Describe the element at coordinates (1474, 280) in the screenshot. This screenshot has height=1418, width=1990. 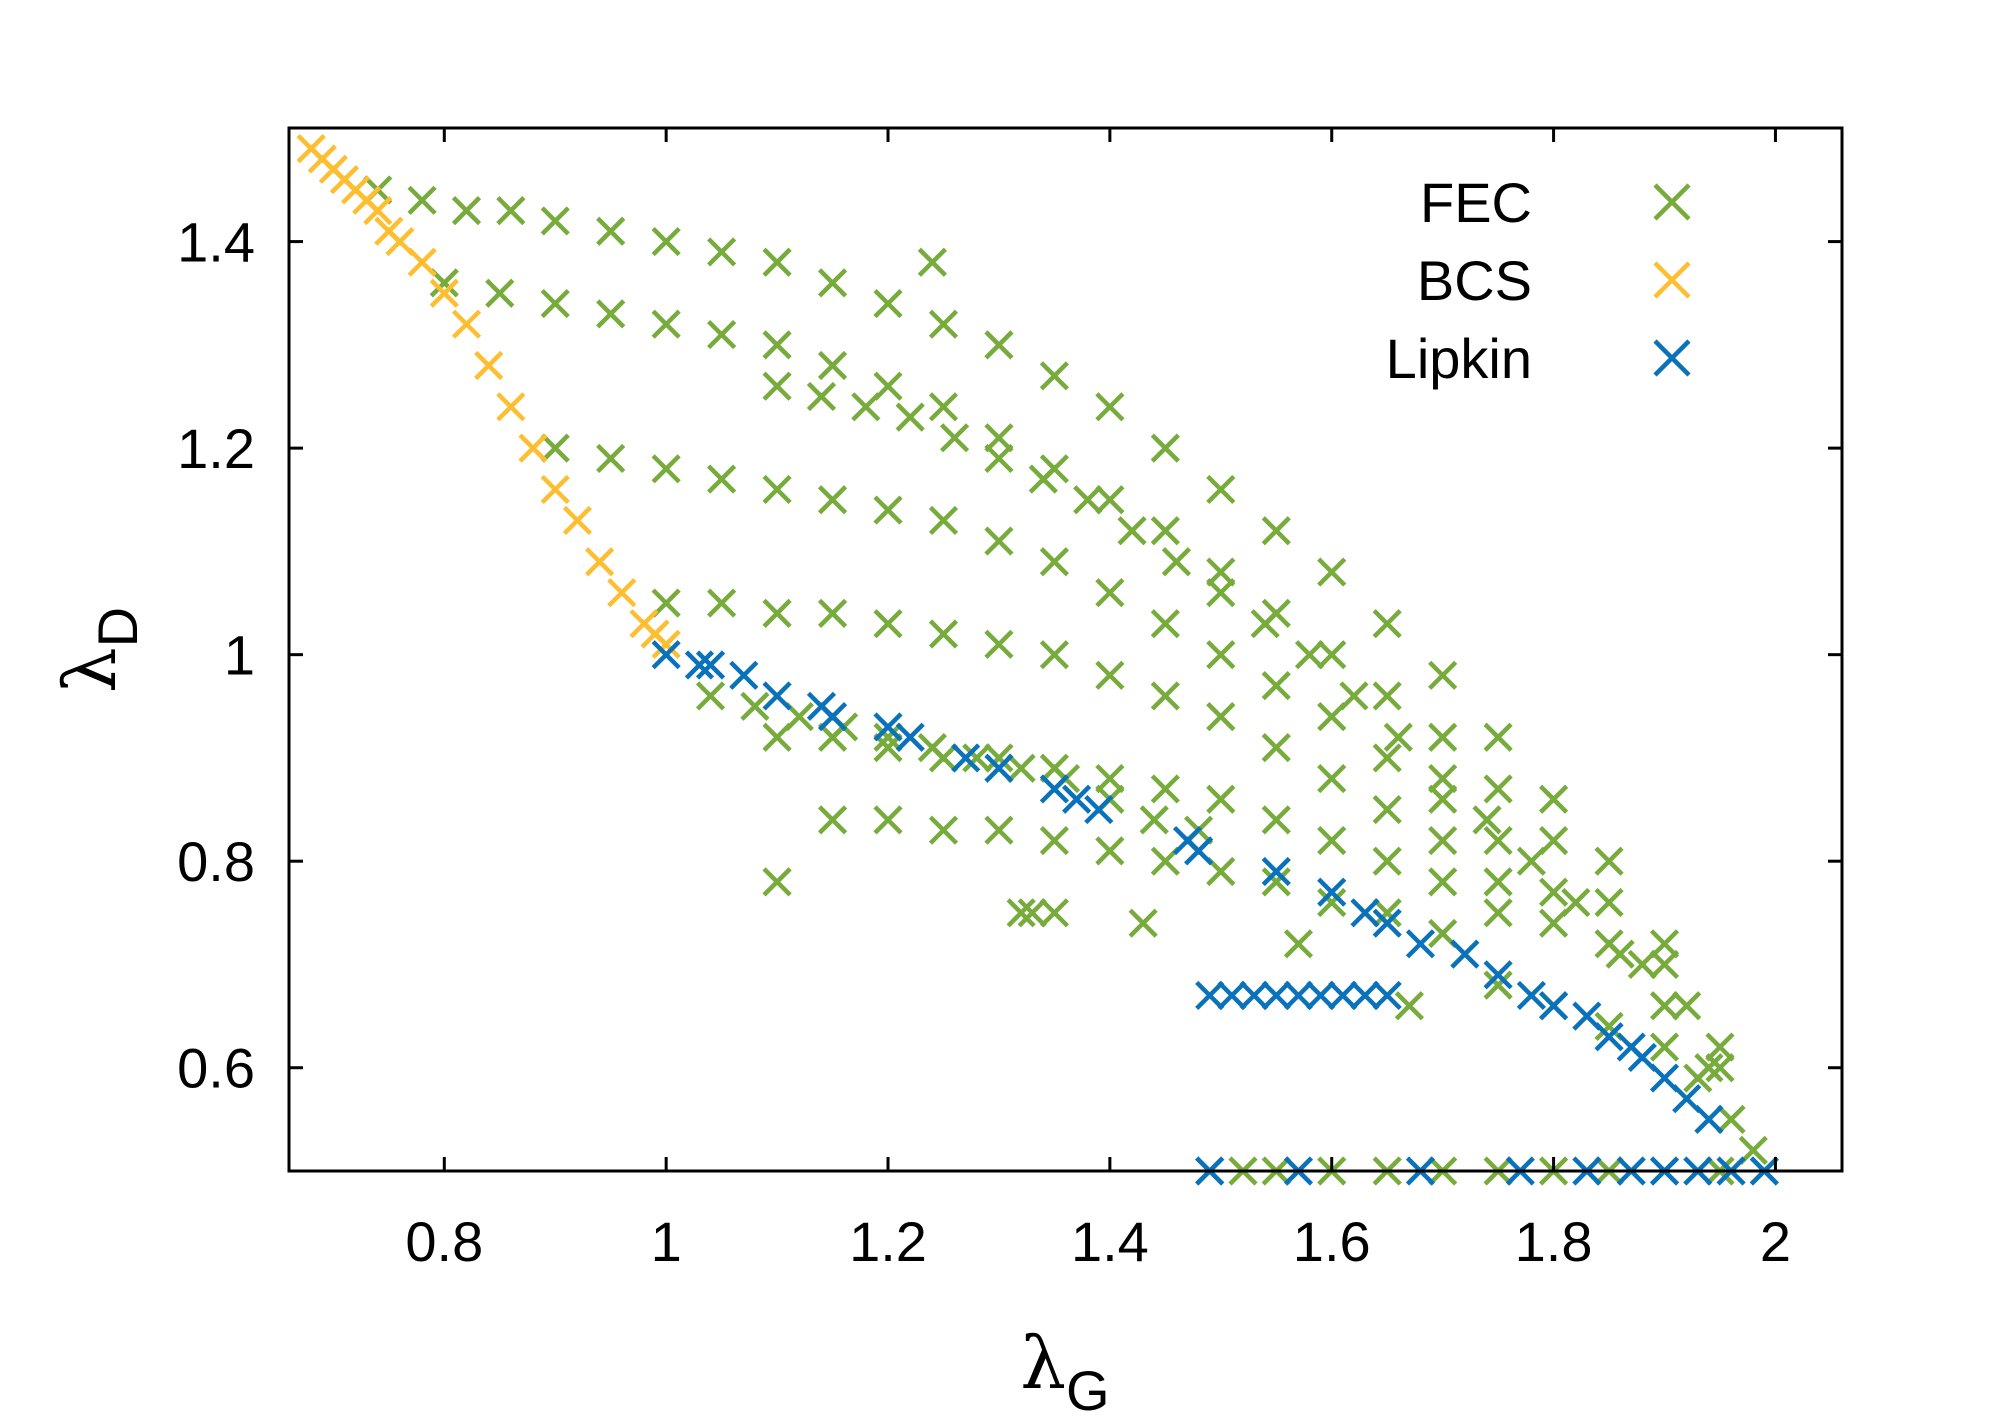
I see `legend-label: BCS` at that location.